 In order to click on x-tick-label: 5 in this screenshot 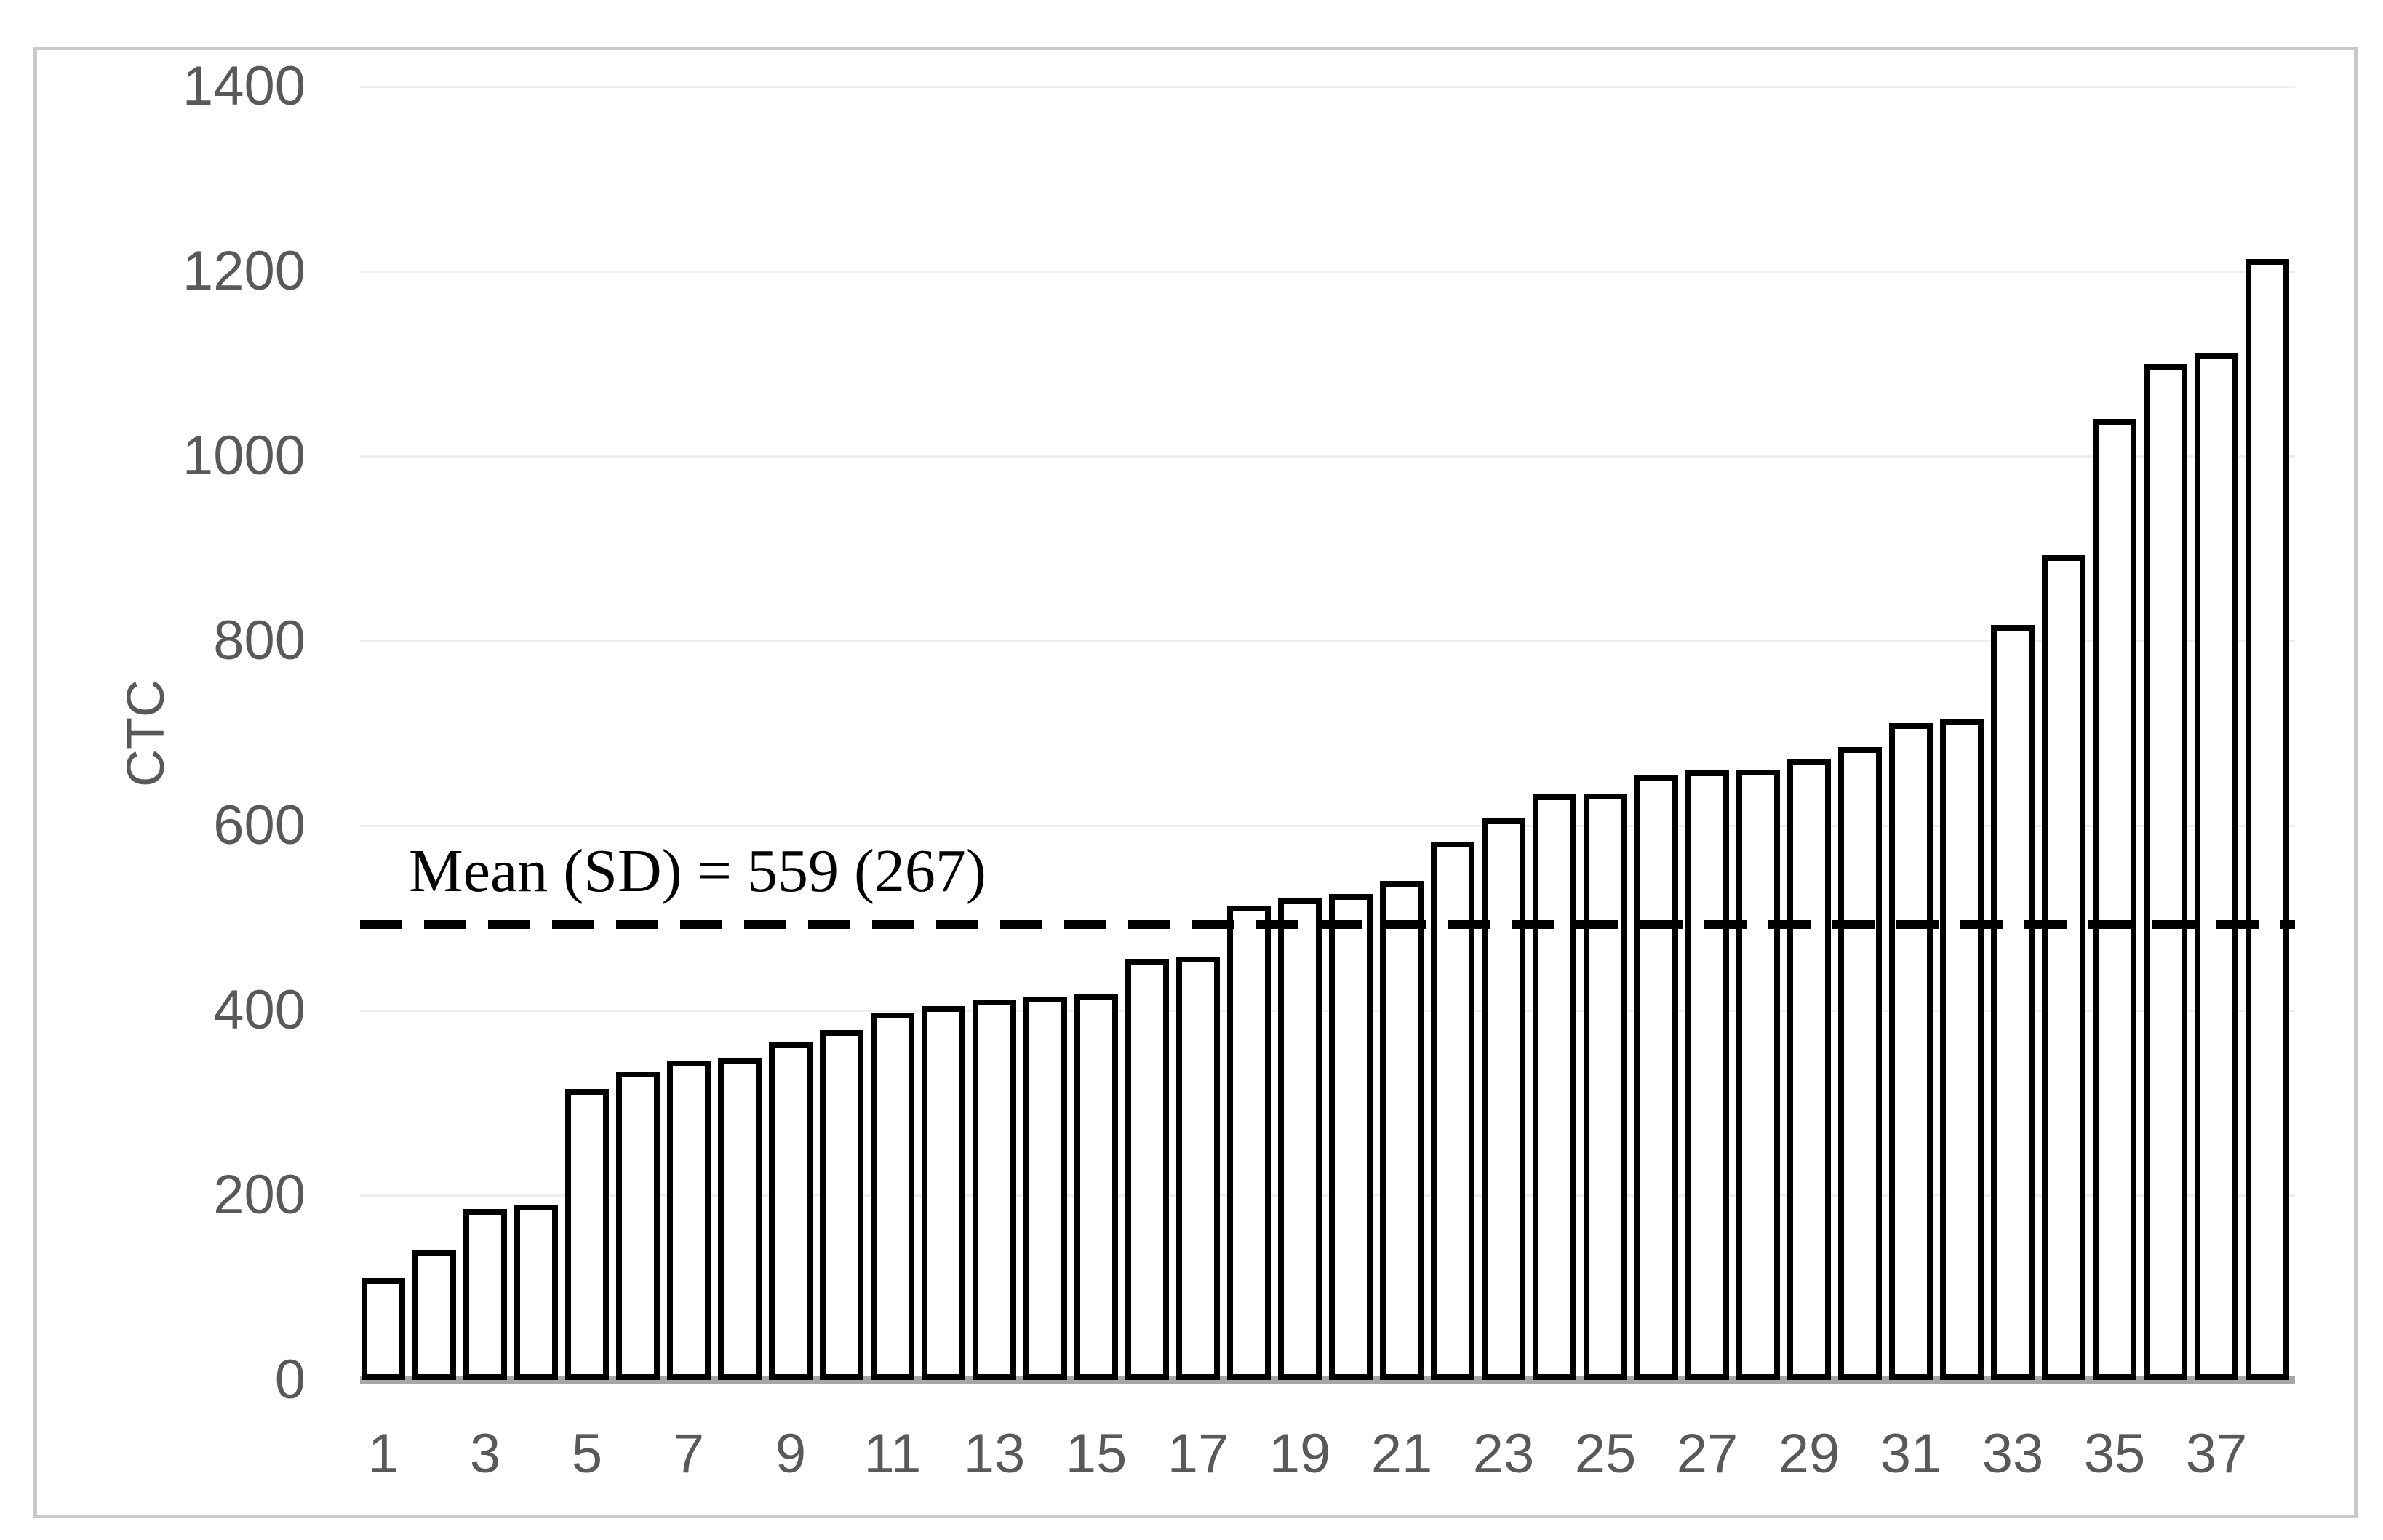, I will do `click(587, 1454)`.